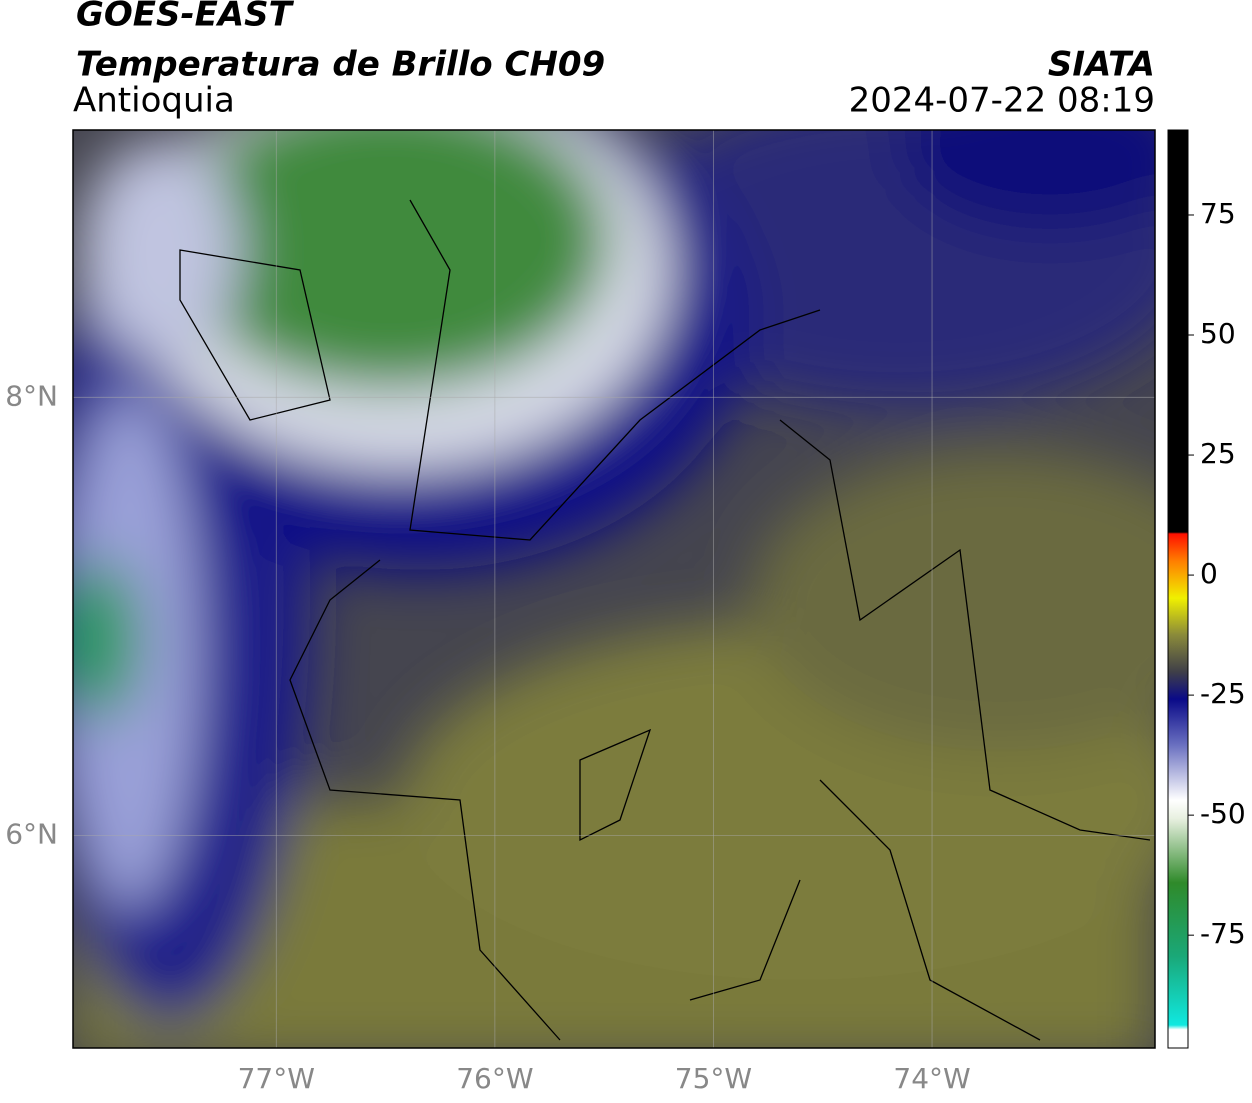  What do you see at coordinates (154, 101) in the screenshot?
I see `region: Antioquia` at bounding box center [154, 101].